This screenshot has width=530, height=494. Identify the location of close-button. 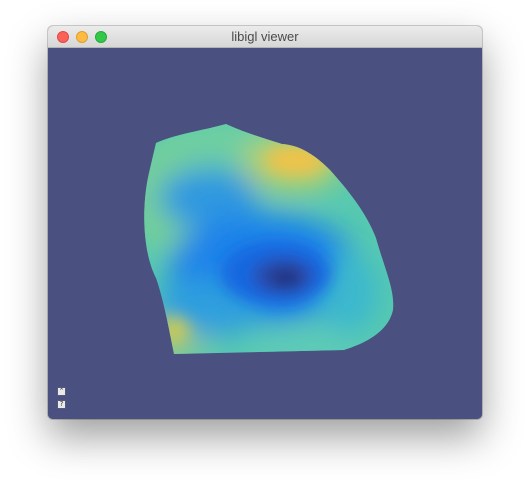
(63, 37).